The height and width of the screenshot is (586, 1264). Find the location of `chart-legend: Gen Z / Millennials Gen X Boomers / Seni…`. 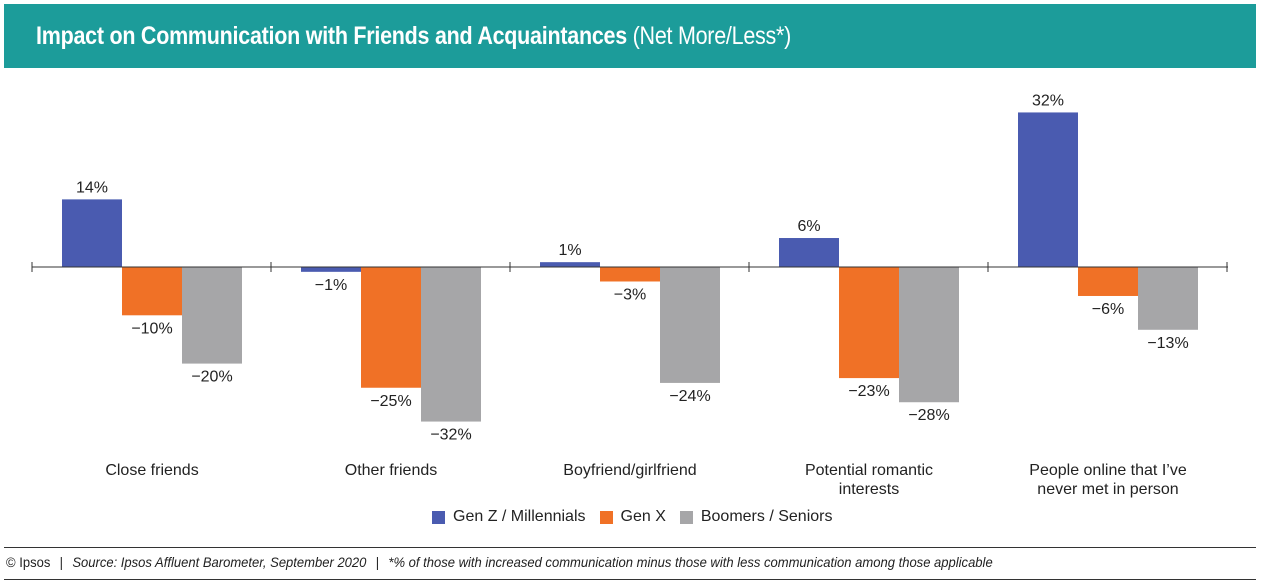

chart-legend: Gen Z / Millennials Gen X Boomers / Seni… is located at coordinates (639, 517).